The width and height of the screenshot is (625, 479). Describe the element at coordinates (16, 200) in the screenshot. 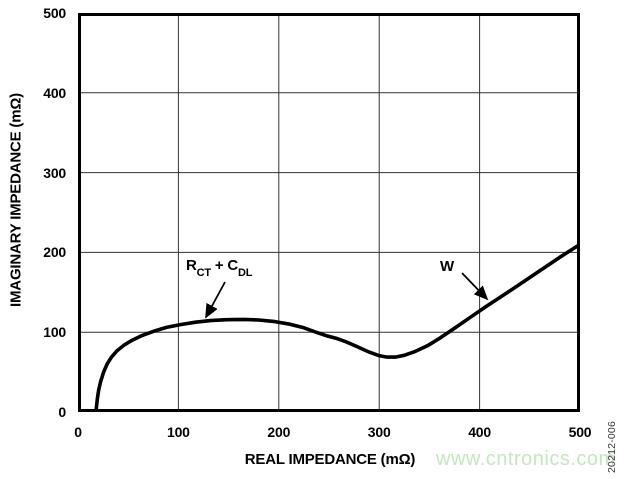

I see `y-axis-title: IMAGINARY IMPEDANCE (mΩ)` at that location.